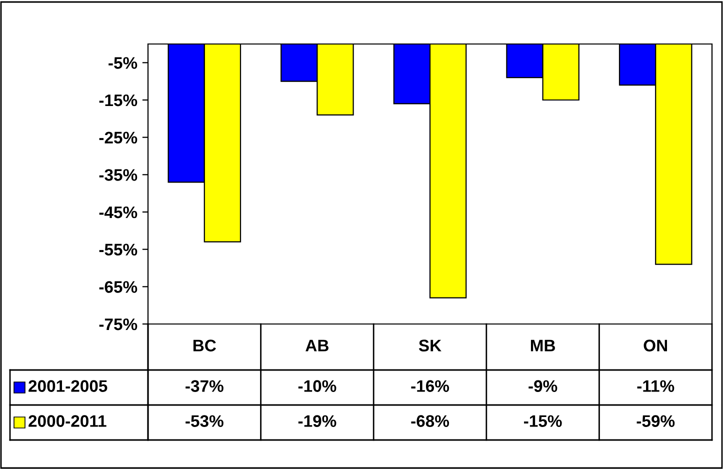 This screenshot has width=725, height=469. I want to click on data-label: -68%, so click(430, 421).